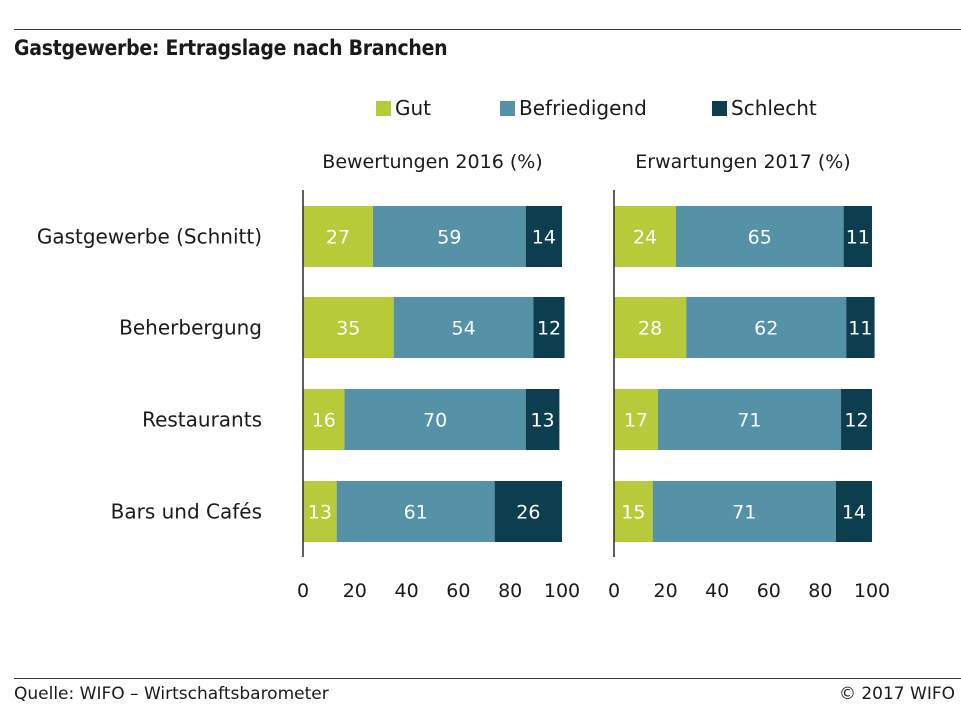  I want to click on data-label-0-1-2: 12, so click(549, 329).